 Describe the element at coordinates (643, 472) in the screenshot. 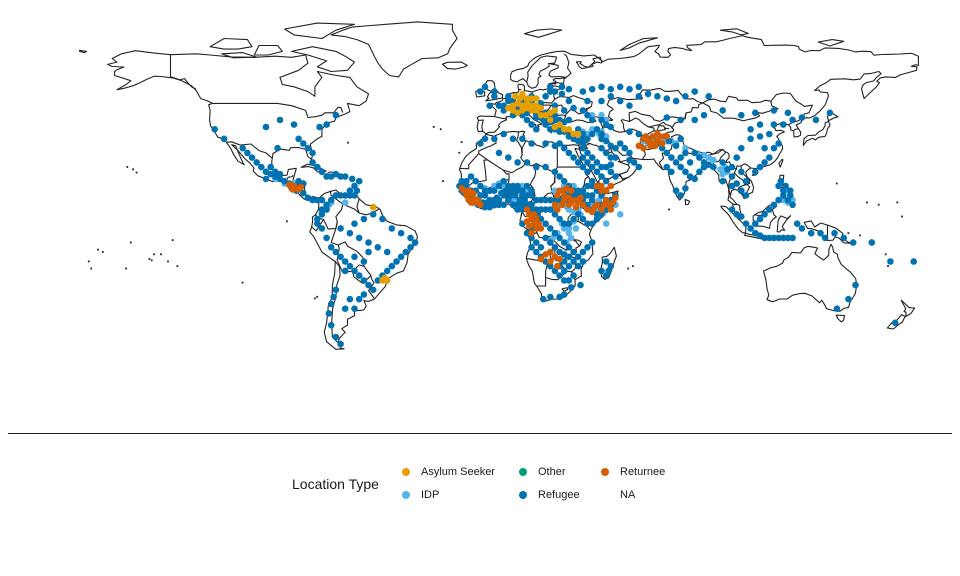

I see `legend-label-returnee: Returnee` at that location.